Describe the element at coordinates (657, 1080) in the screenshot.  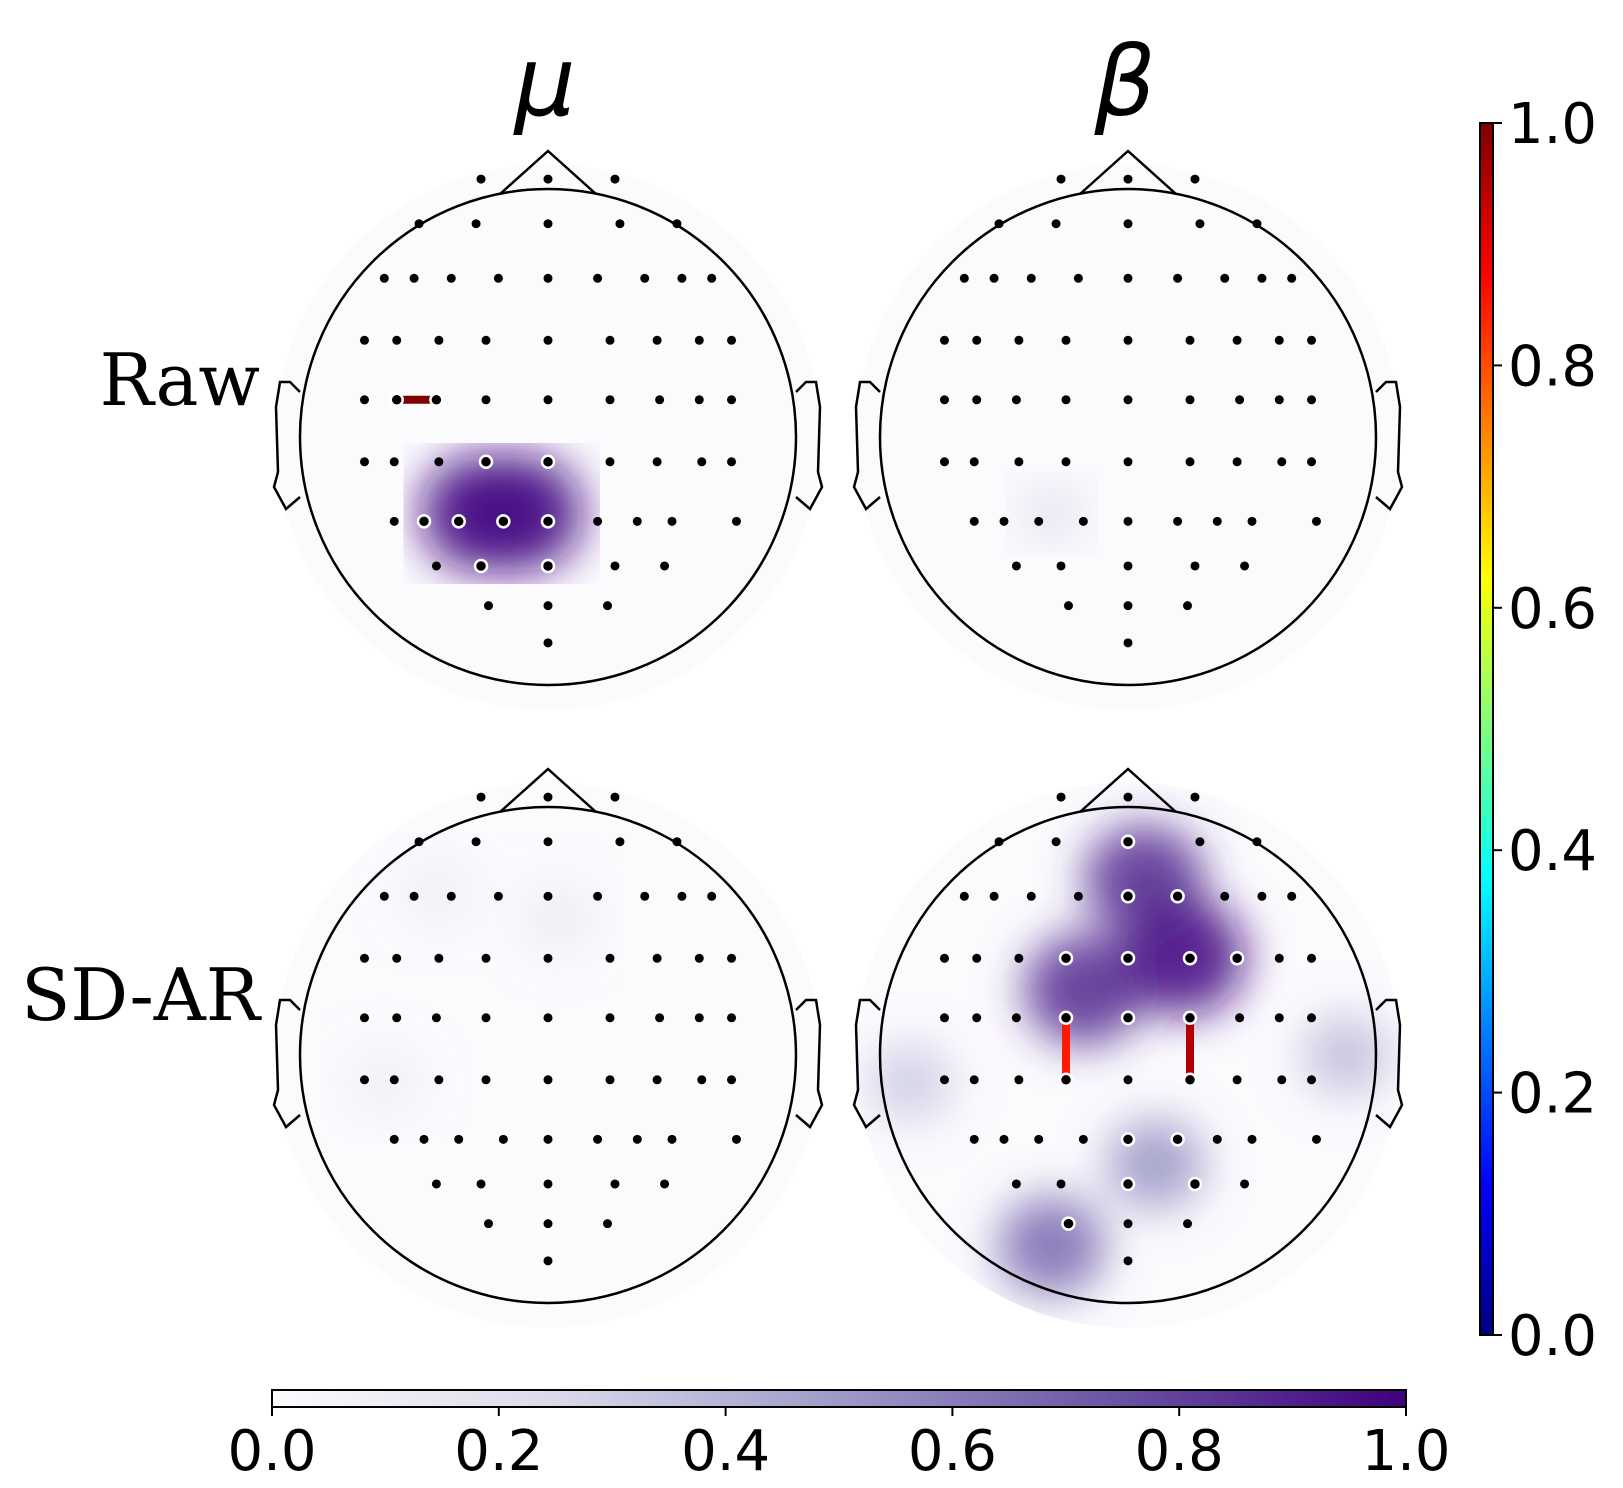
I see `electrode-cp4` at that location.